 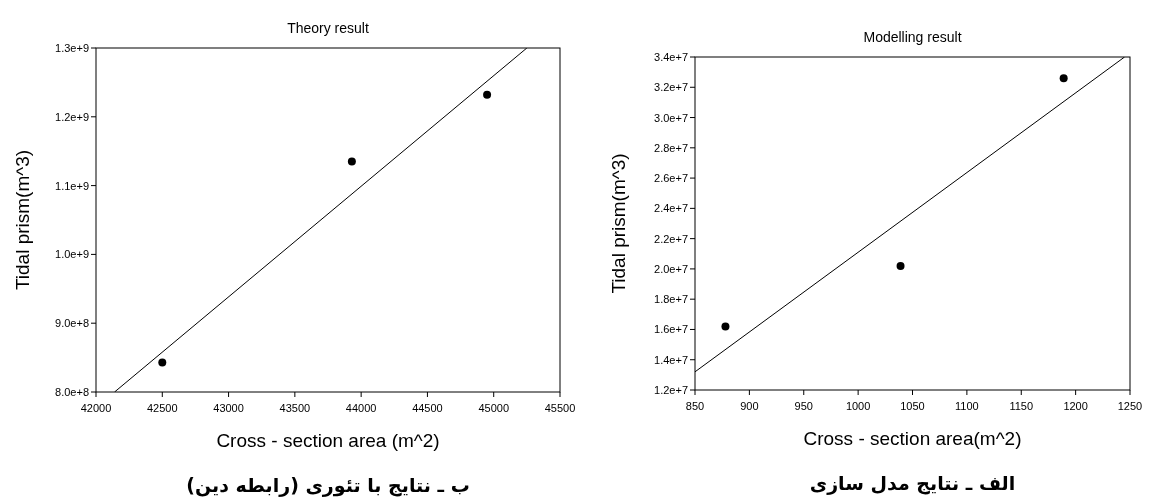 What do you see at coordinates (912, 406) in the screenshot?
I see `x-tick-label: 1050` at bounding box center [912, 406].